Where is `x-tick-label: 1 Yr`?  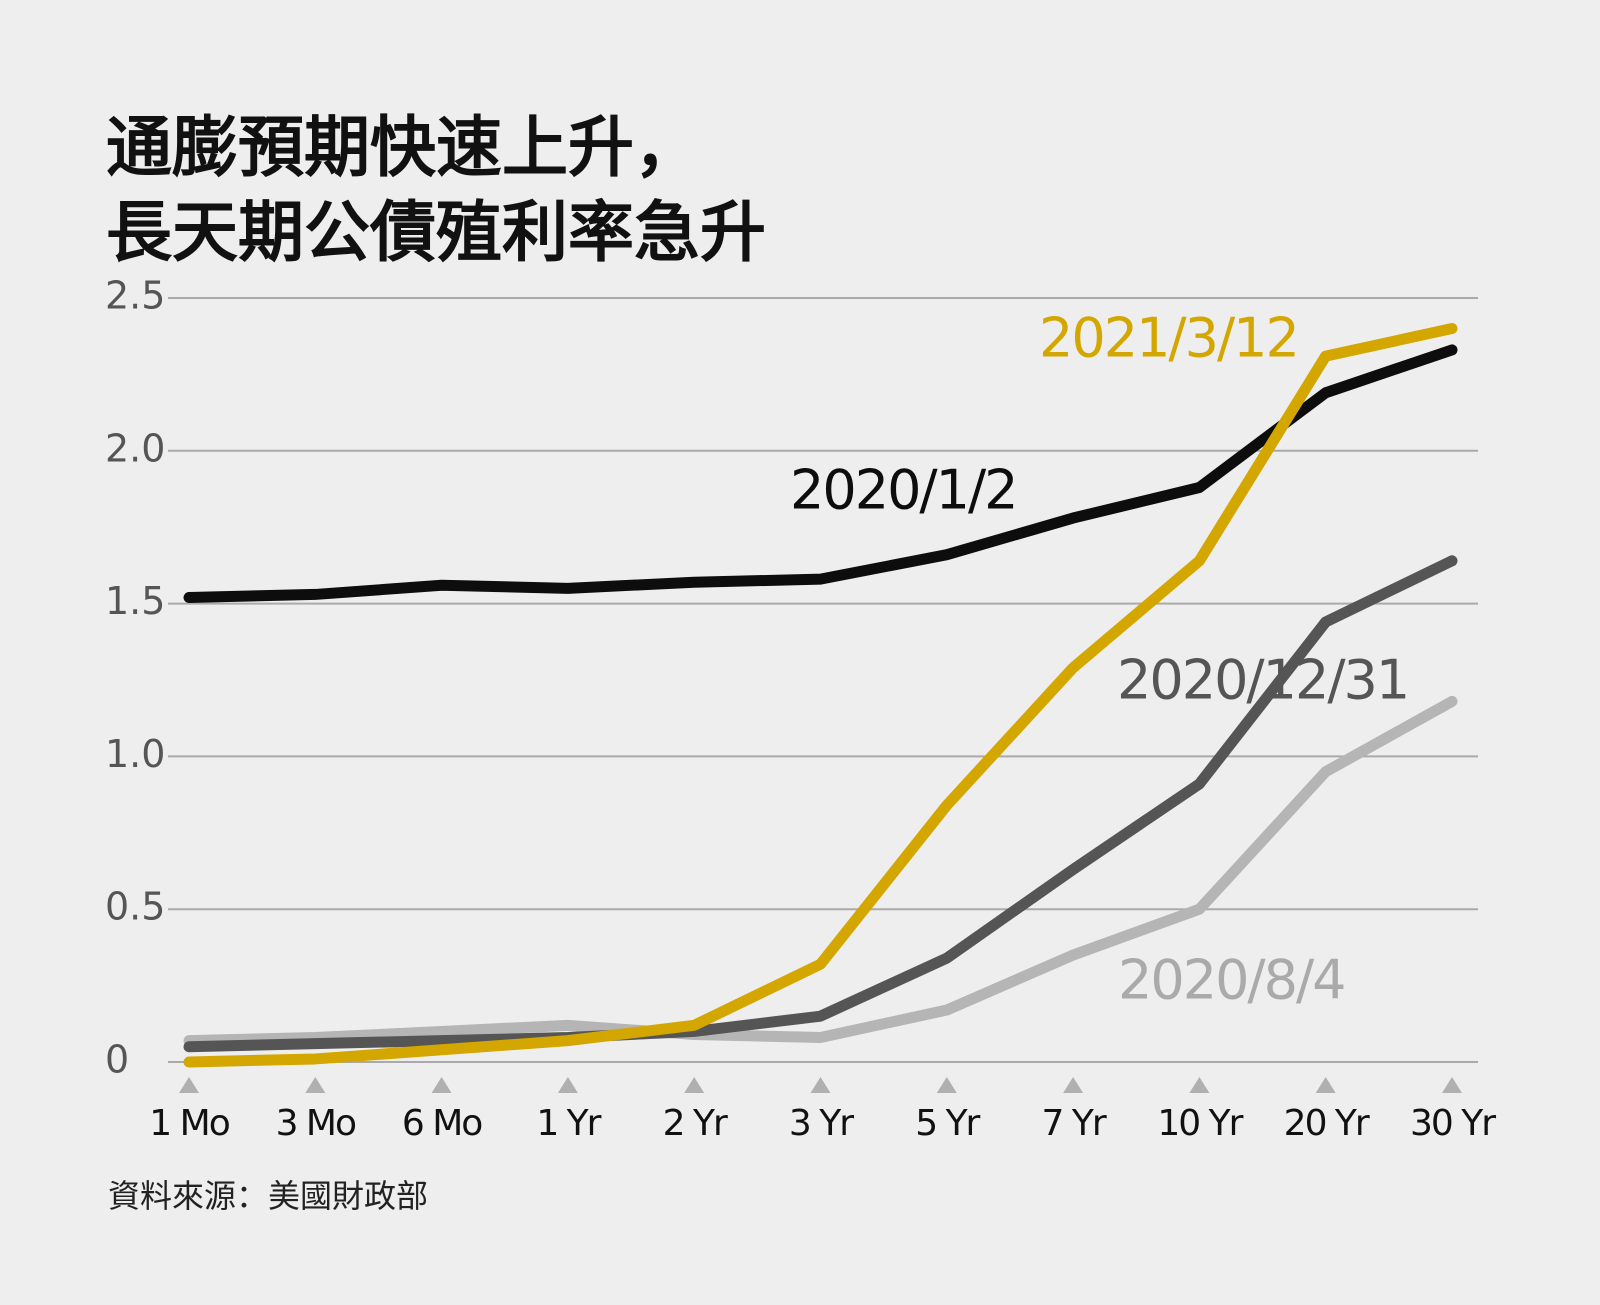 x-tick-label: 1 Yr is located at coordinates (568, 1123).